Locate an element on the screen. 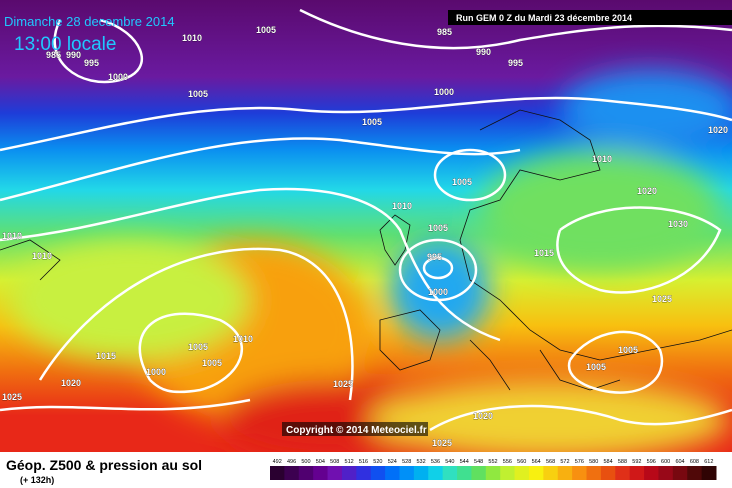  colorbar-label: 508 is located at coordinates (334, 462).